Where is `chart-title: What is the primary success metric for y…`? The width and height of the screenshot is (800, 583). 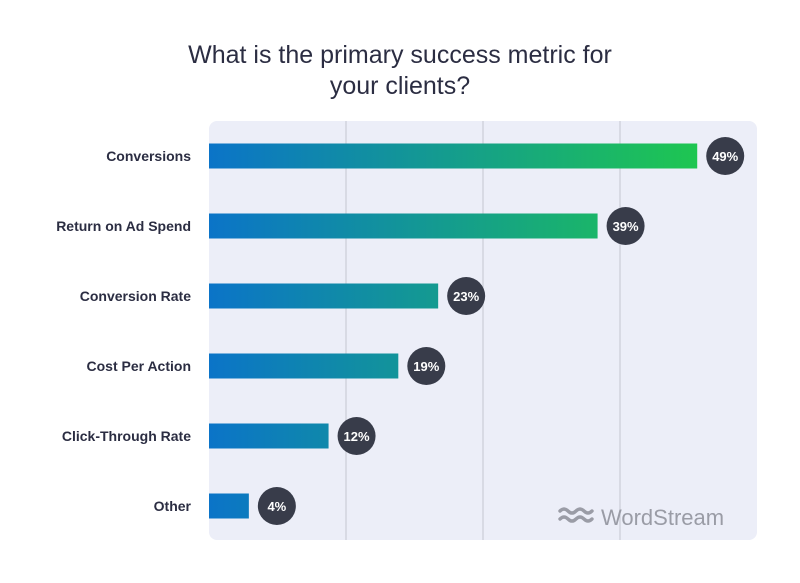 chart-title: What is the primary success metric for y… is located at coordinates (400, 70).